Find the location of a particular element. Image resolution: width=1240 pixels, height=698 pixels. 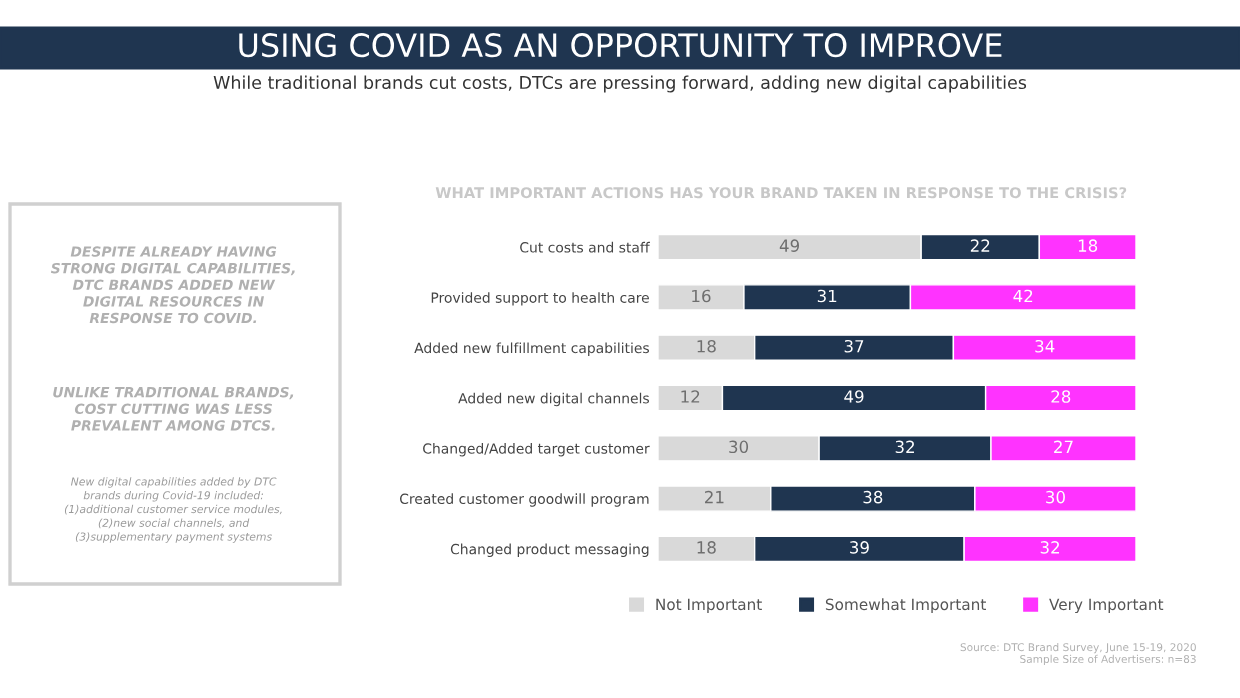

data-label: 16 is located at coordinates (701, 296).